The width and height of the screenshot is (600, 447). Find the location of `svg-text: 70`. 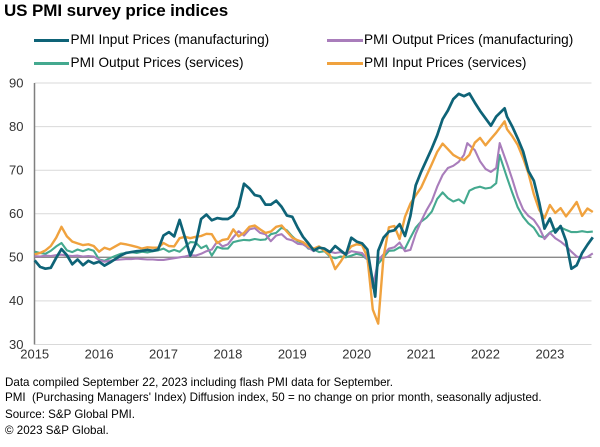

svg-text: 70 is located at coordinates (16, 170).